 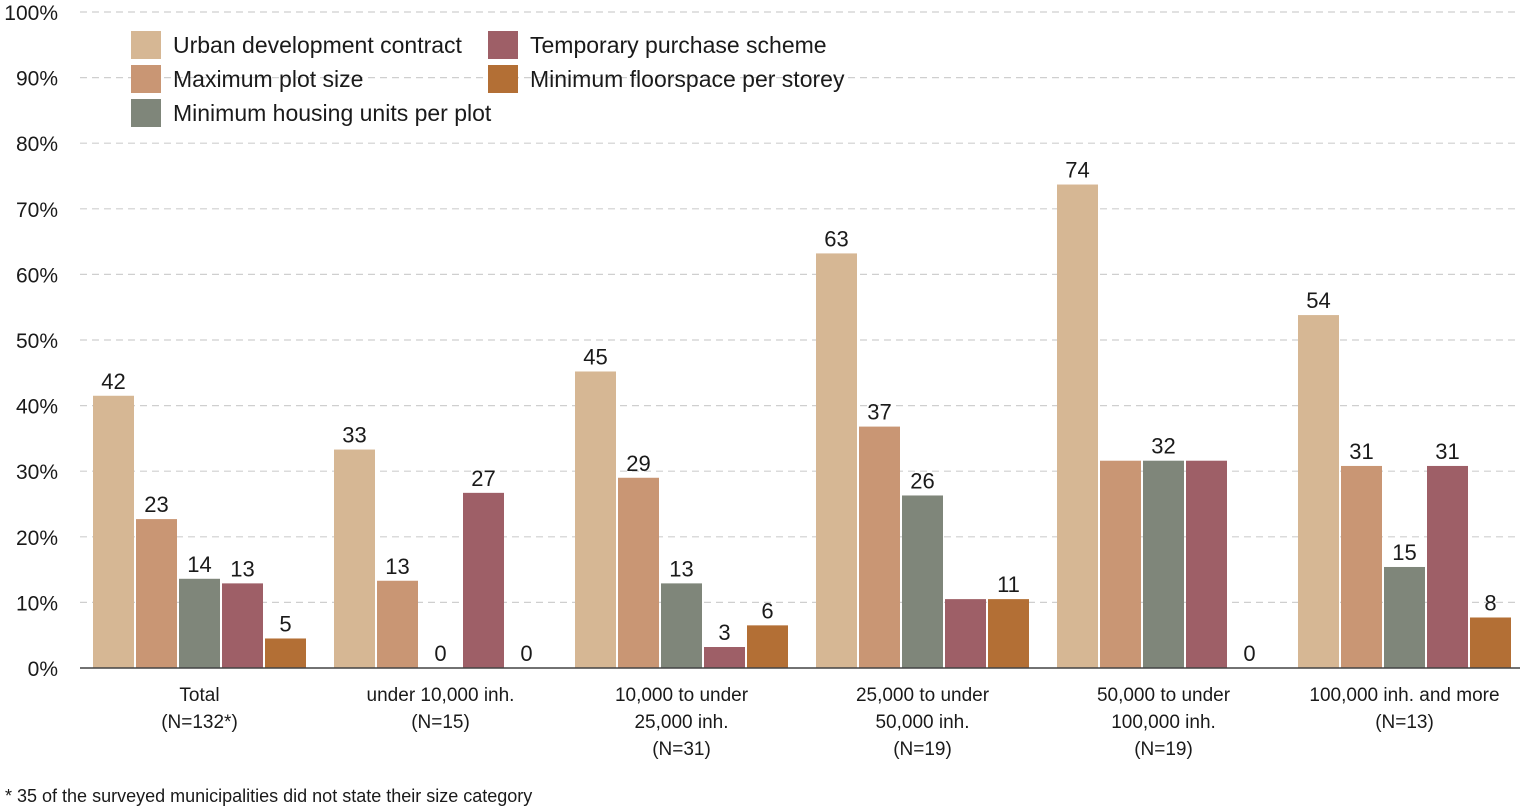 I want to click on y-tick-label: 0%, so click(x=43, y=669).